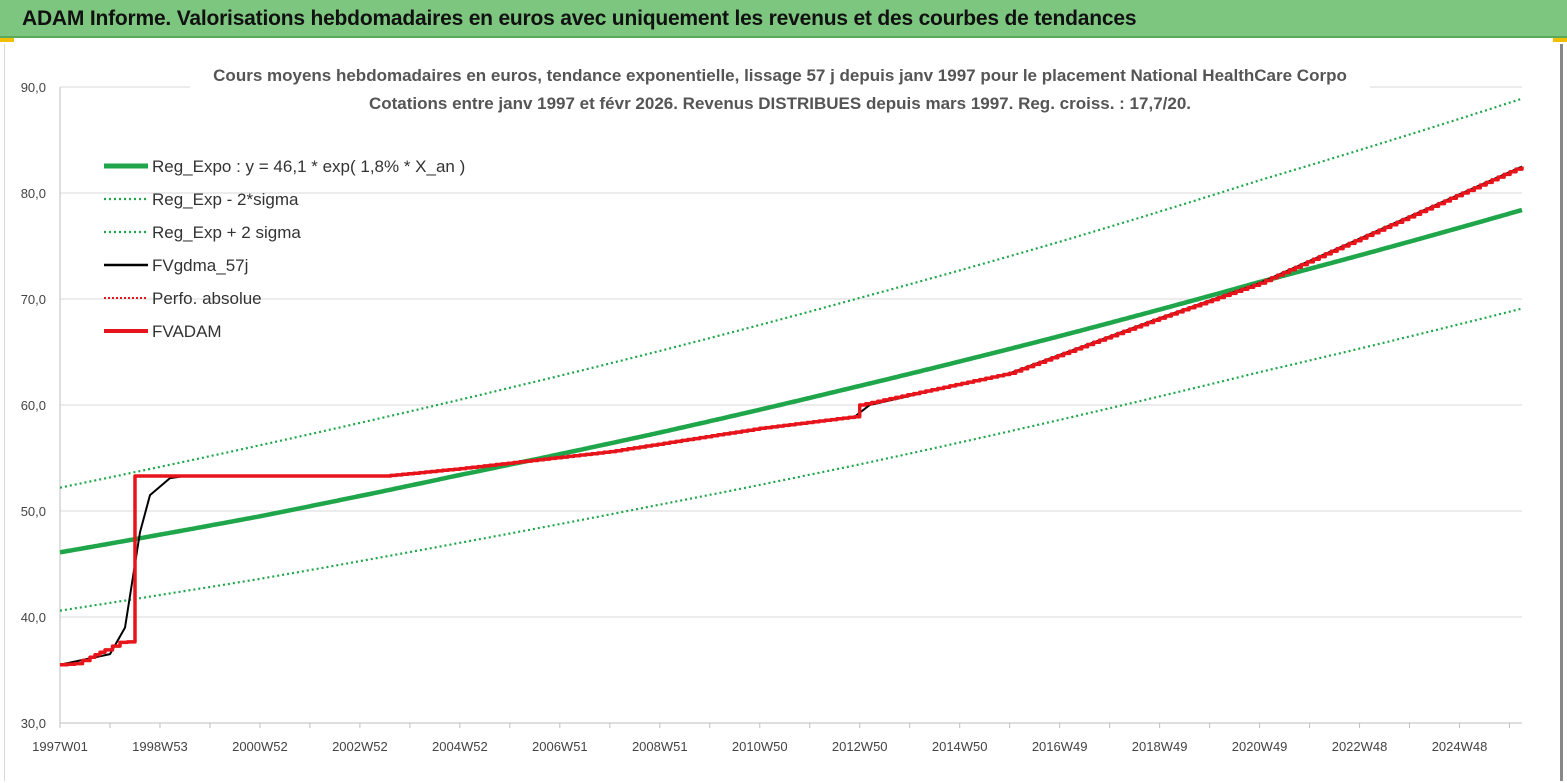  I want to click on x-tick-label: 2006W51, so click(560, 746).